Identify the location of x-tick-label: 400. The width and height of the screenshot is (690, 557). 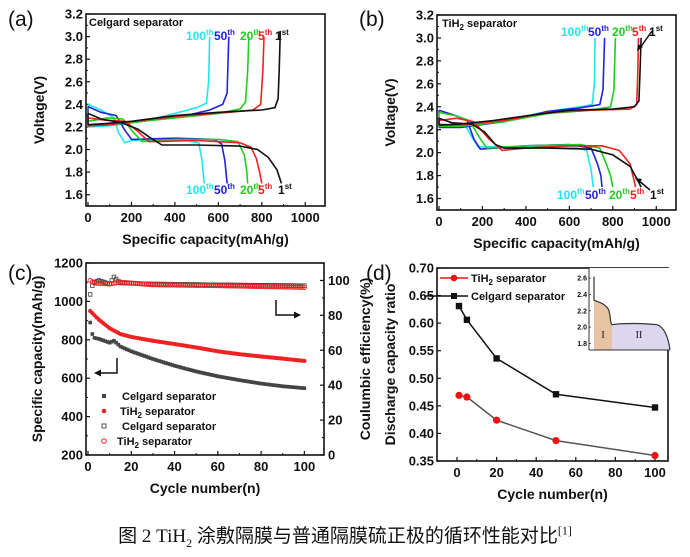
(526, 221).